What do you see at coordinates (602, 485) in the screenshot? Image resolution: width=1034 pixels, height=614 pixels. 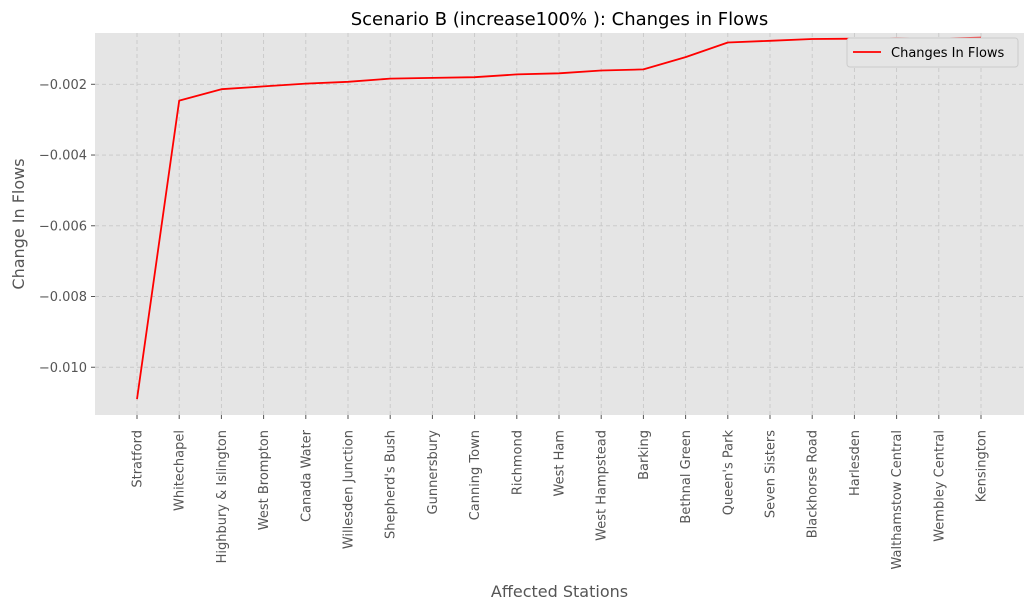 I see `x-tick-label: West Hampstead` at bounding box center [602, 485].